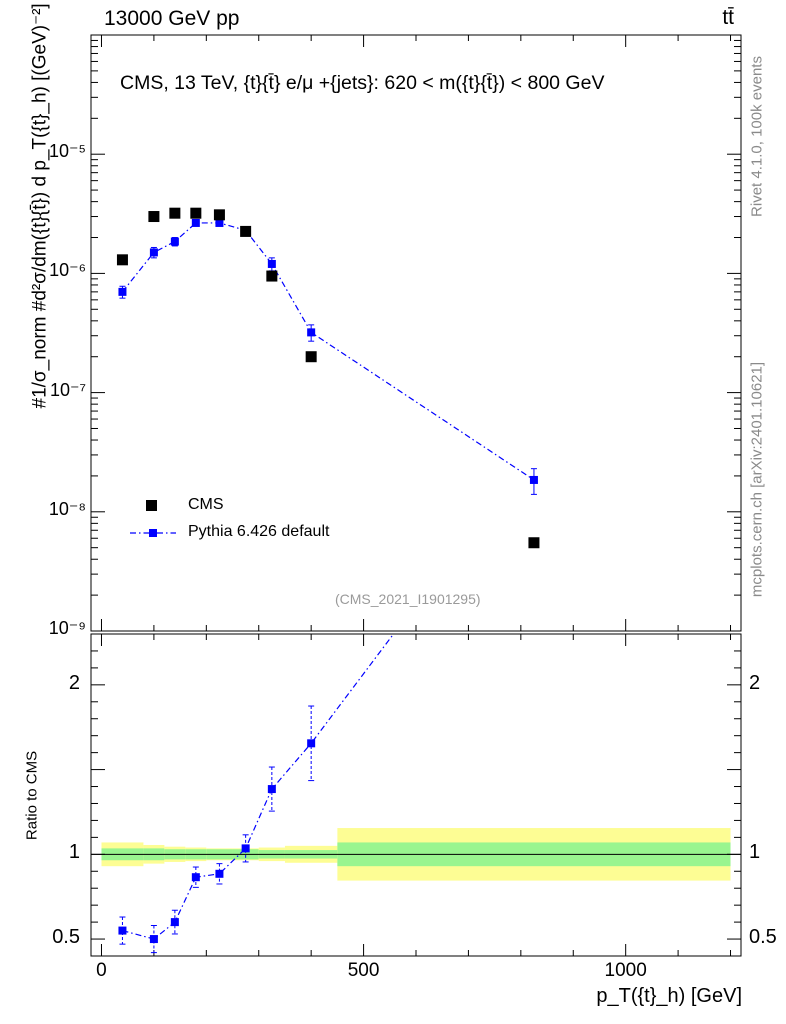  Describe the element at coordinates (757, 136) in the screenshot. I see `rivet-label: Rivet 4.1.0, 100k events` at that location.